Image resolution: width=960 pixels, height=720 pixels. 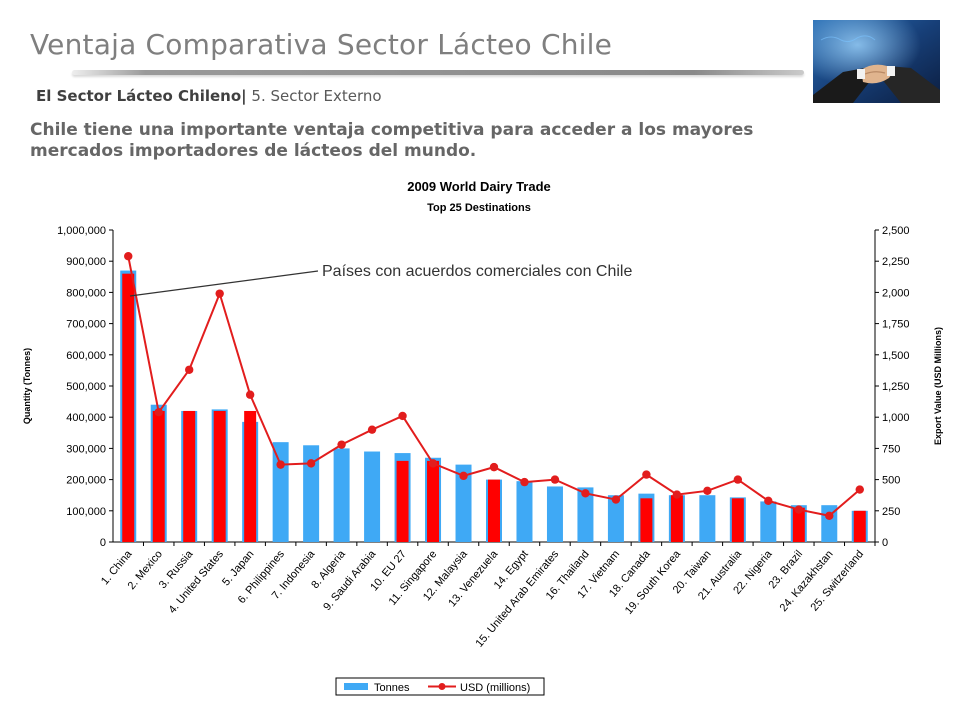 What do you see at coordinates (896, 262) in the screenshot?
I see `y2-tick-label: 2,250` at bounding box center [896, 262].